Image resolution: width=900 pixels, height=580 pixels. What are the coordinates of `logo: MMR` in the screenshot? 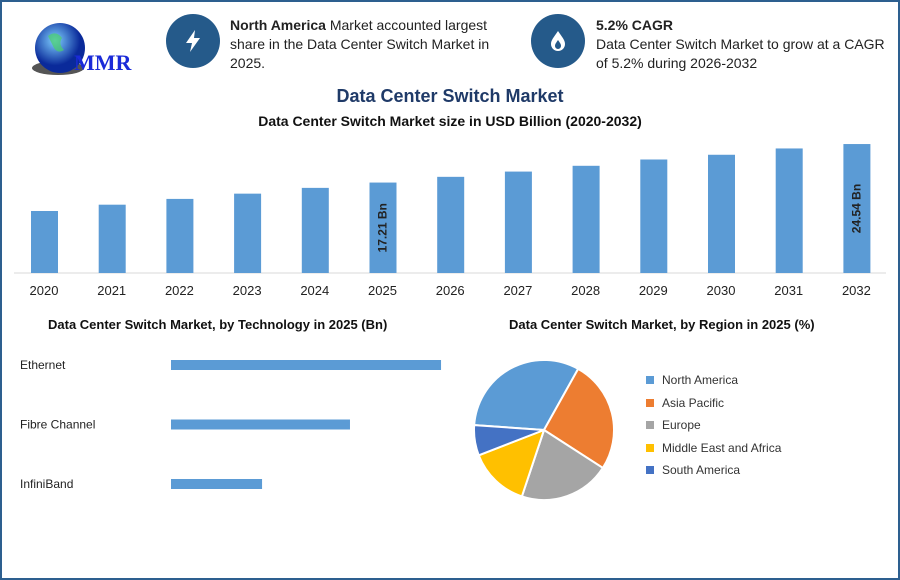 It's located at (83, 48).